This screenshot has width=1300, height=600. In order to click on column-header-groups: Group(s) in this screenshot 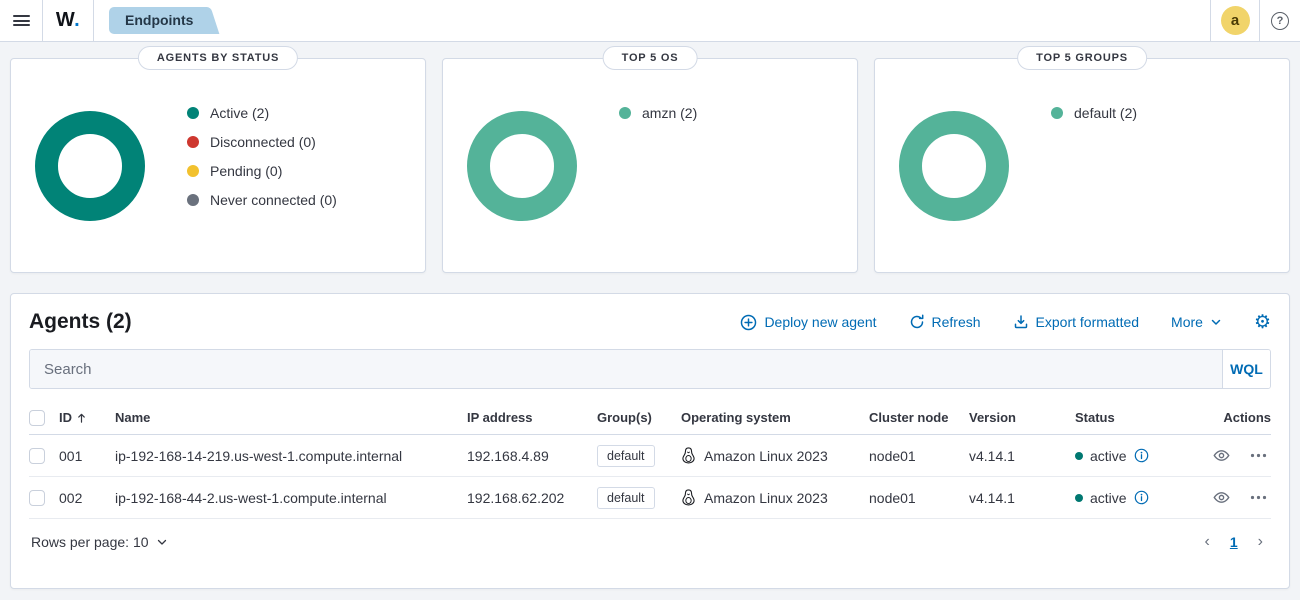, I will do `click(639, 417)`.